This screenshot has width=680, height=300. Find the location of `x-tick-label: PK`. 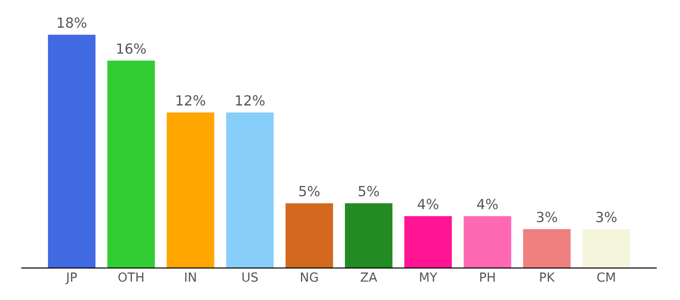

x-tick-label: PK is located at coordinates (547, 277).